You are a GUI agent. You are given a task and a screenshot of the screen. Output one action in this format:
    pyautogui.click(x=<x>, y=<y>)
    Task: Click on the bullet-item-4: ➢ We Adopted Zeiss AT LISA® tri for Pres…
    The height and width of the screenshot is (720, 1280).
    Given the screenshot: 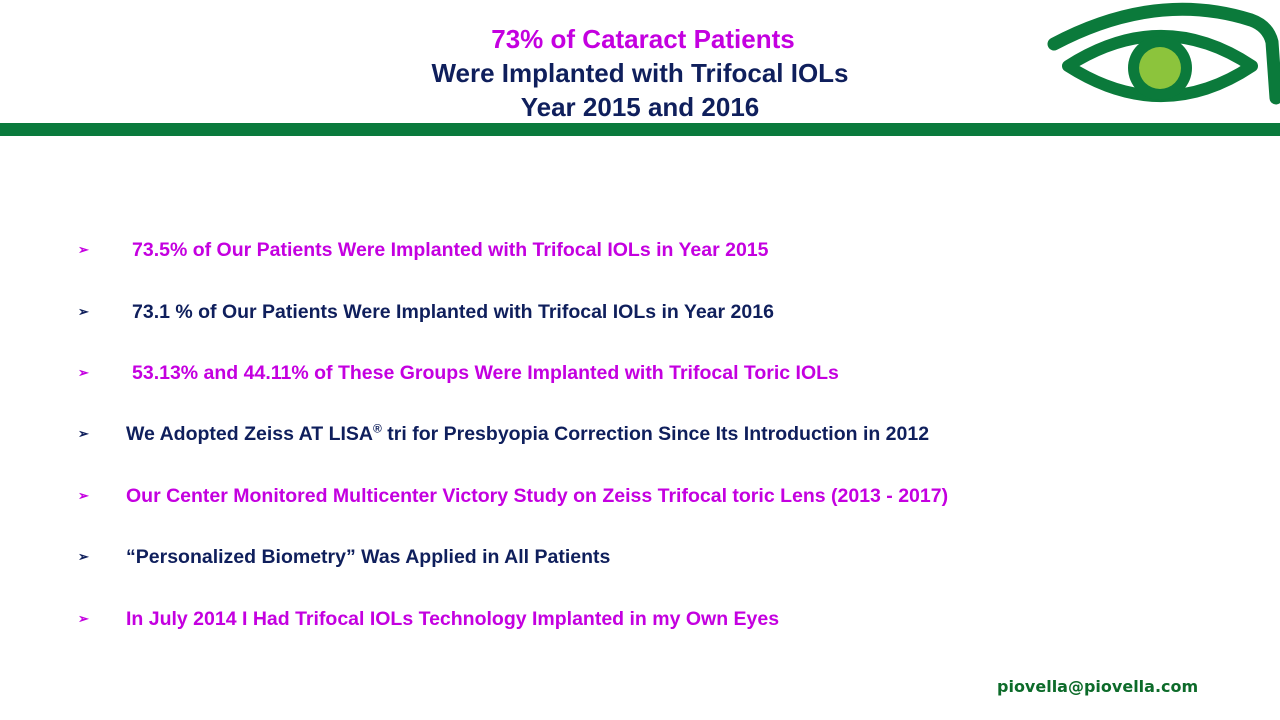 What is the action you would take?
    pyautogui.click(x=503, y=434)
    